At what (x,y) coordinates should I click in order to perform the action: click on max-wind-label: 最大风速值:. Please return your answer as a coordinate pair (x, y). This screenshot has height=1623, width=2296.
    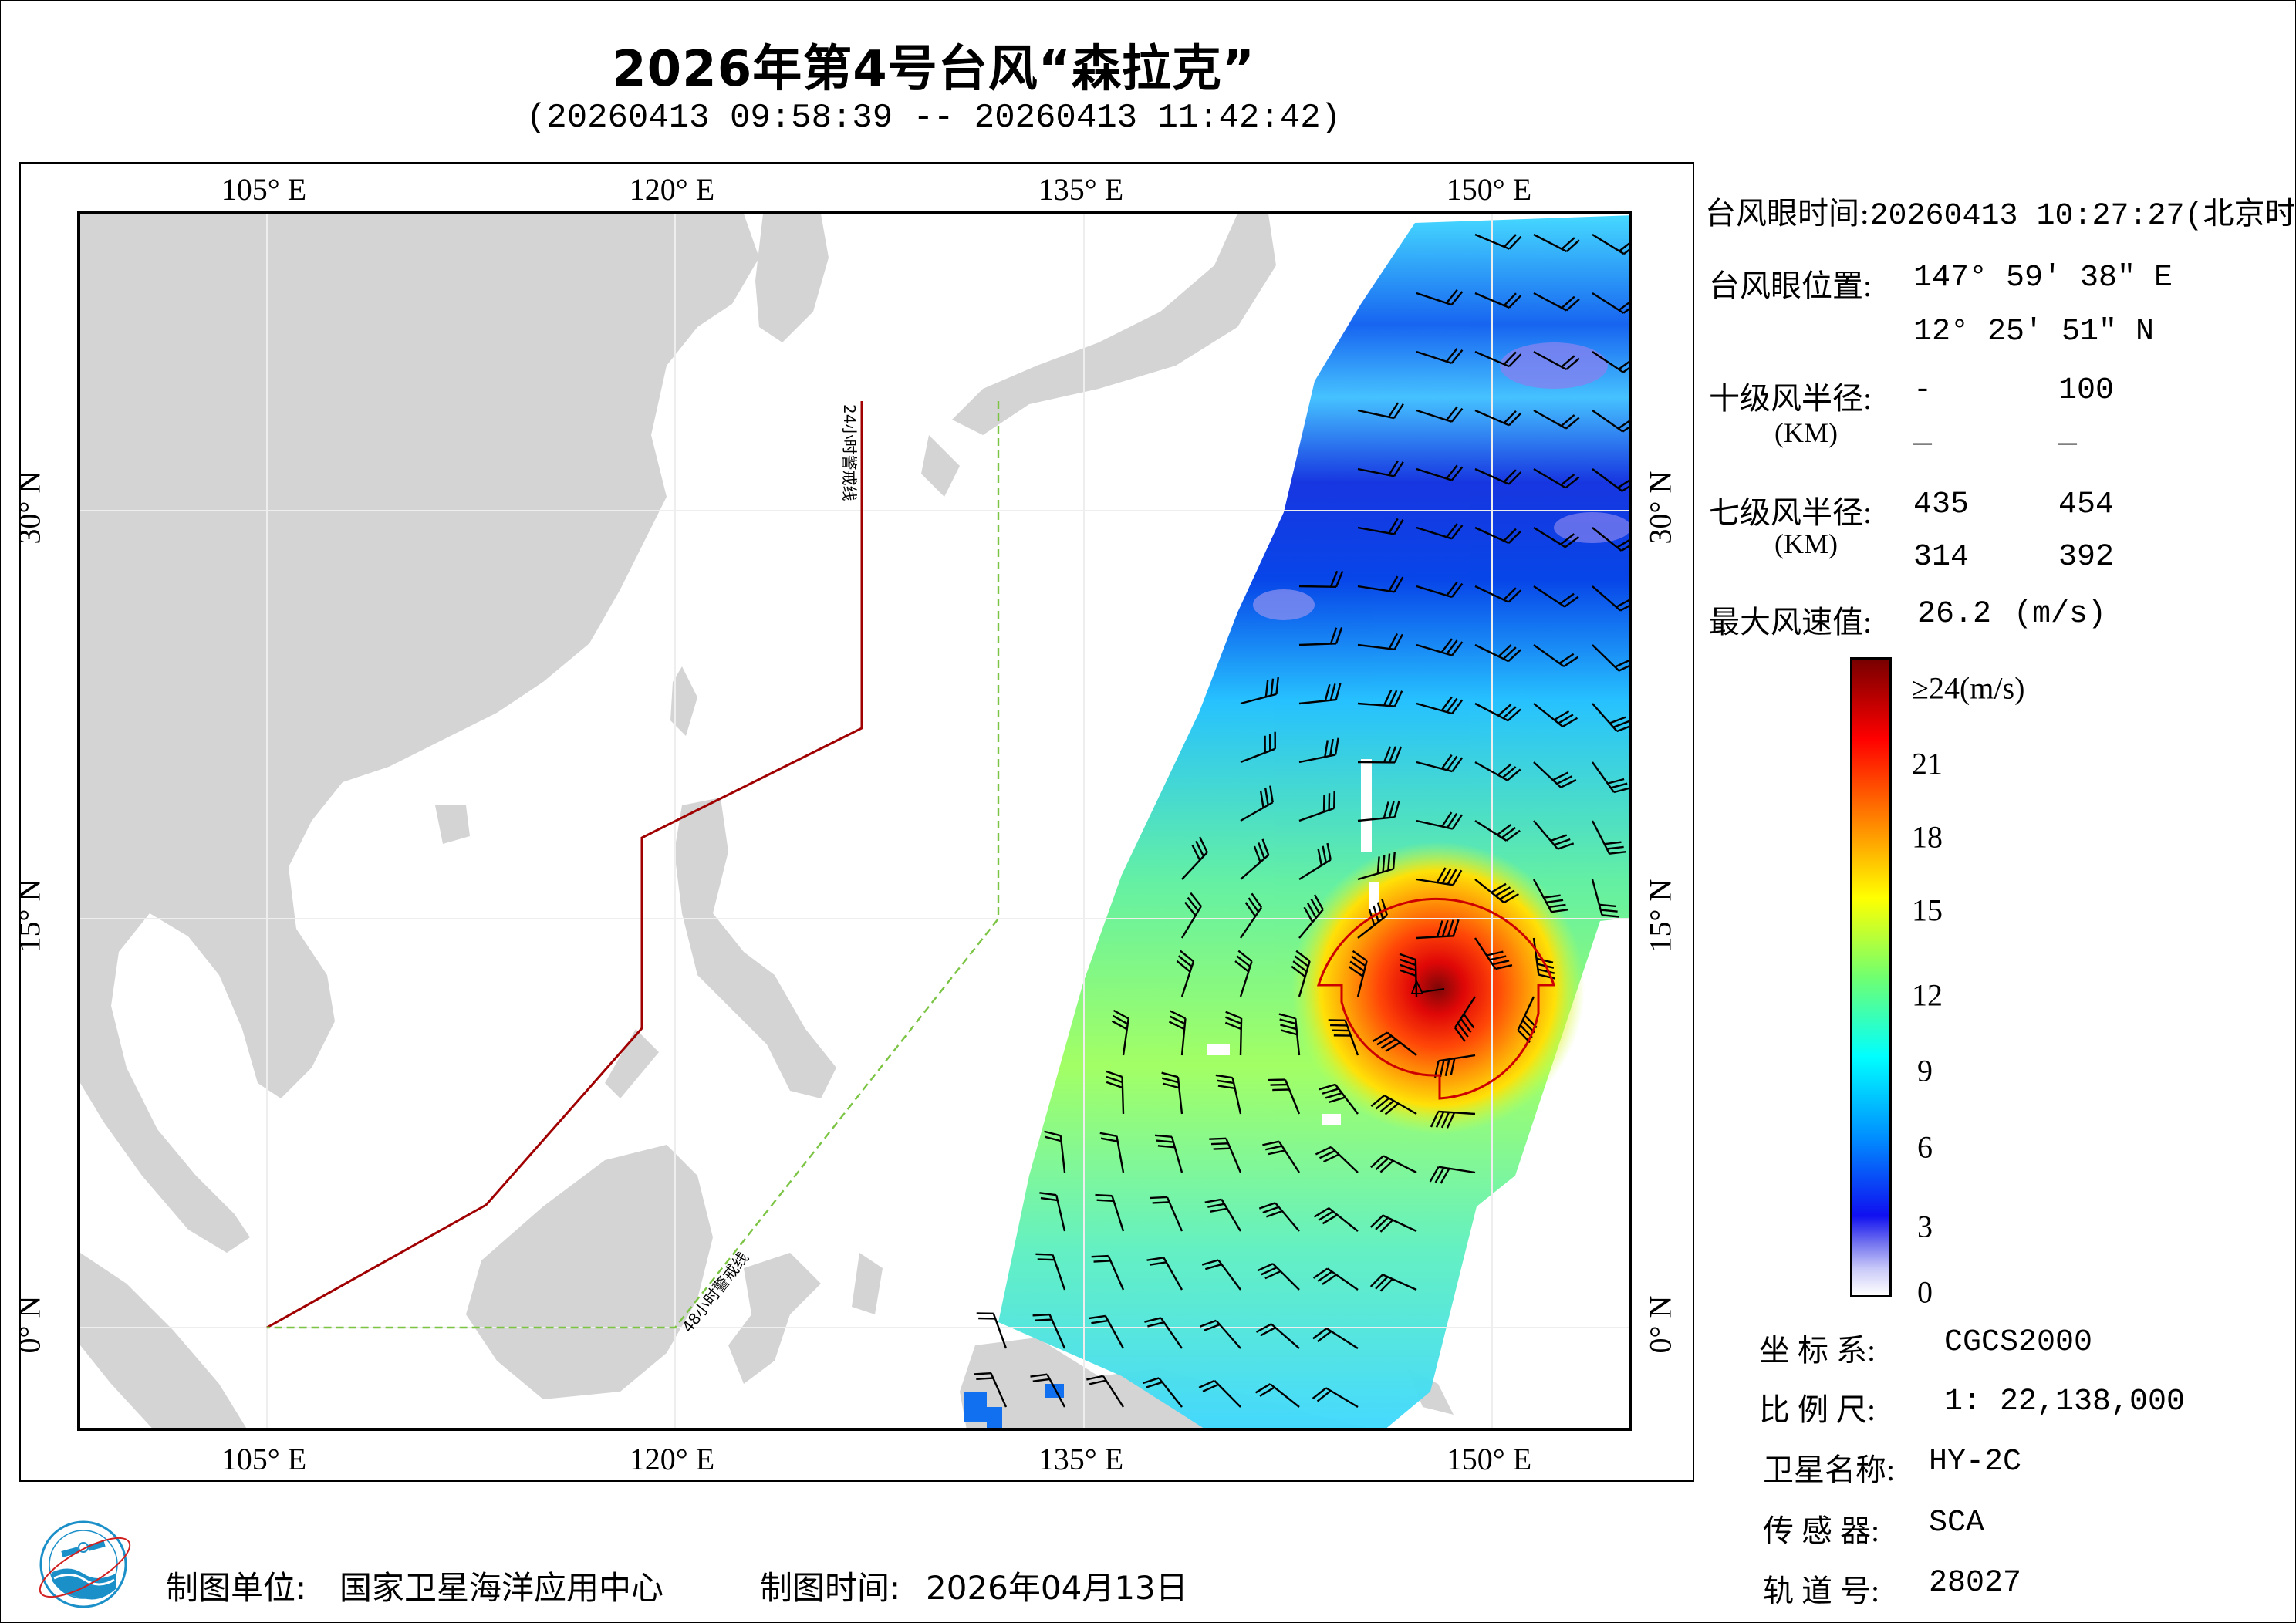
    Looking at the image, I should click on (1790, 622).